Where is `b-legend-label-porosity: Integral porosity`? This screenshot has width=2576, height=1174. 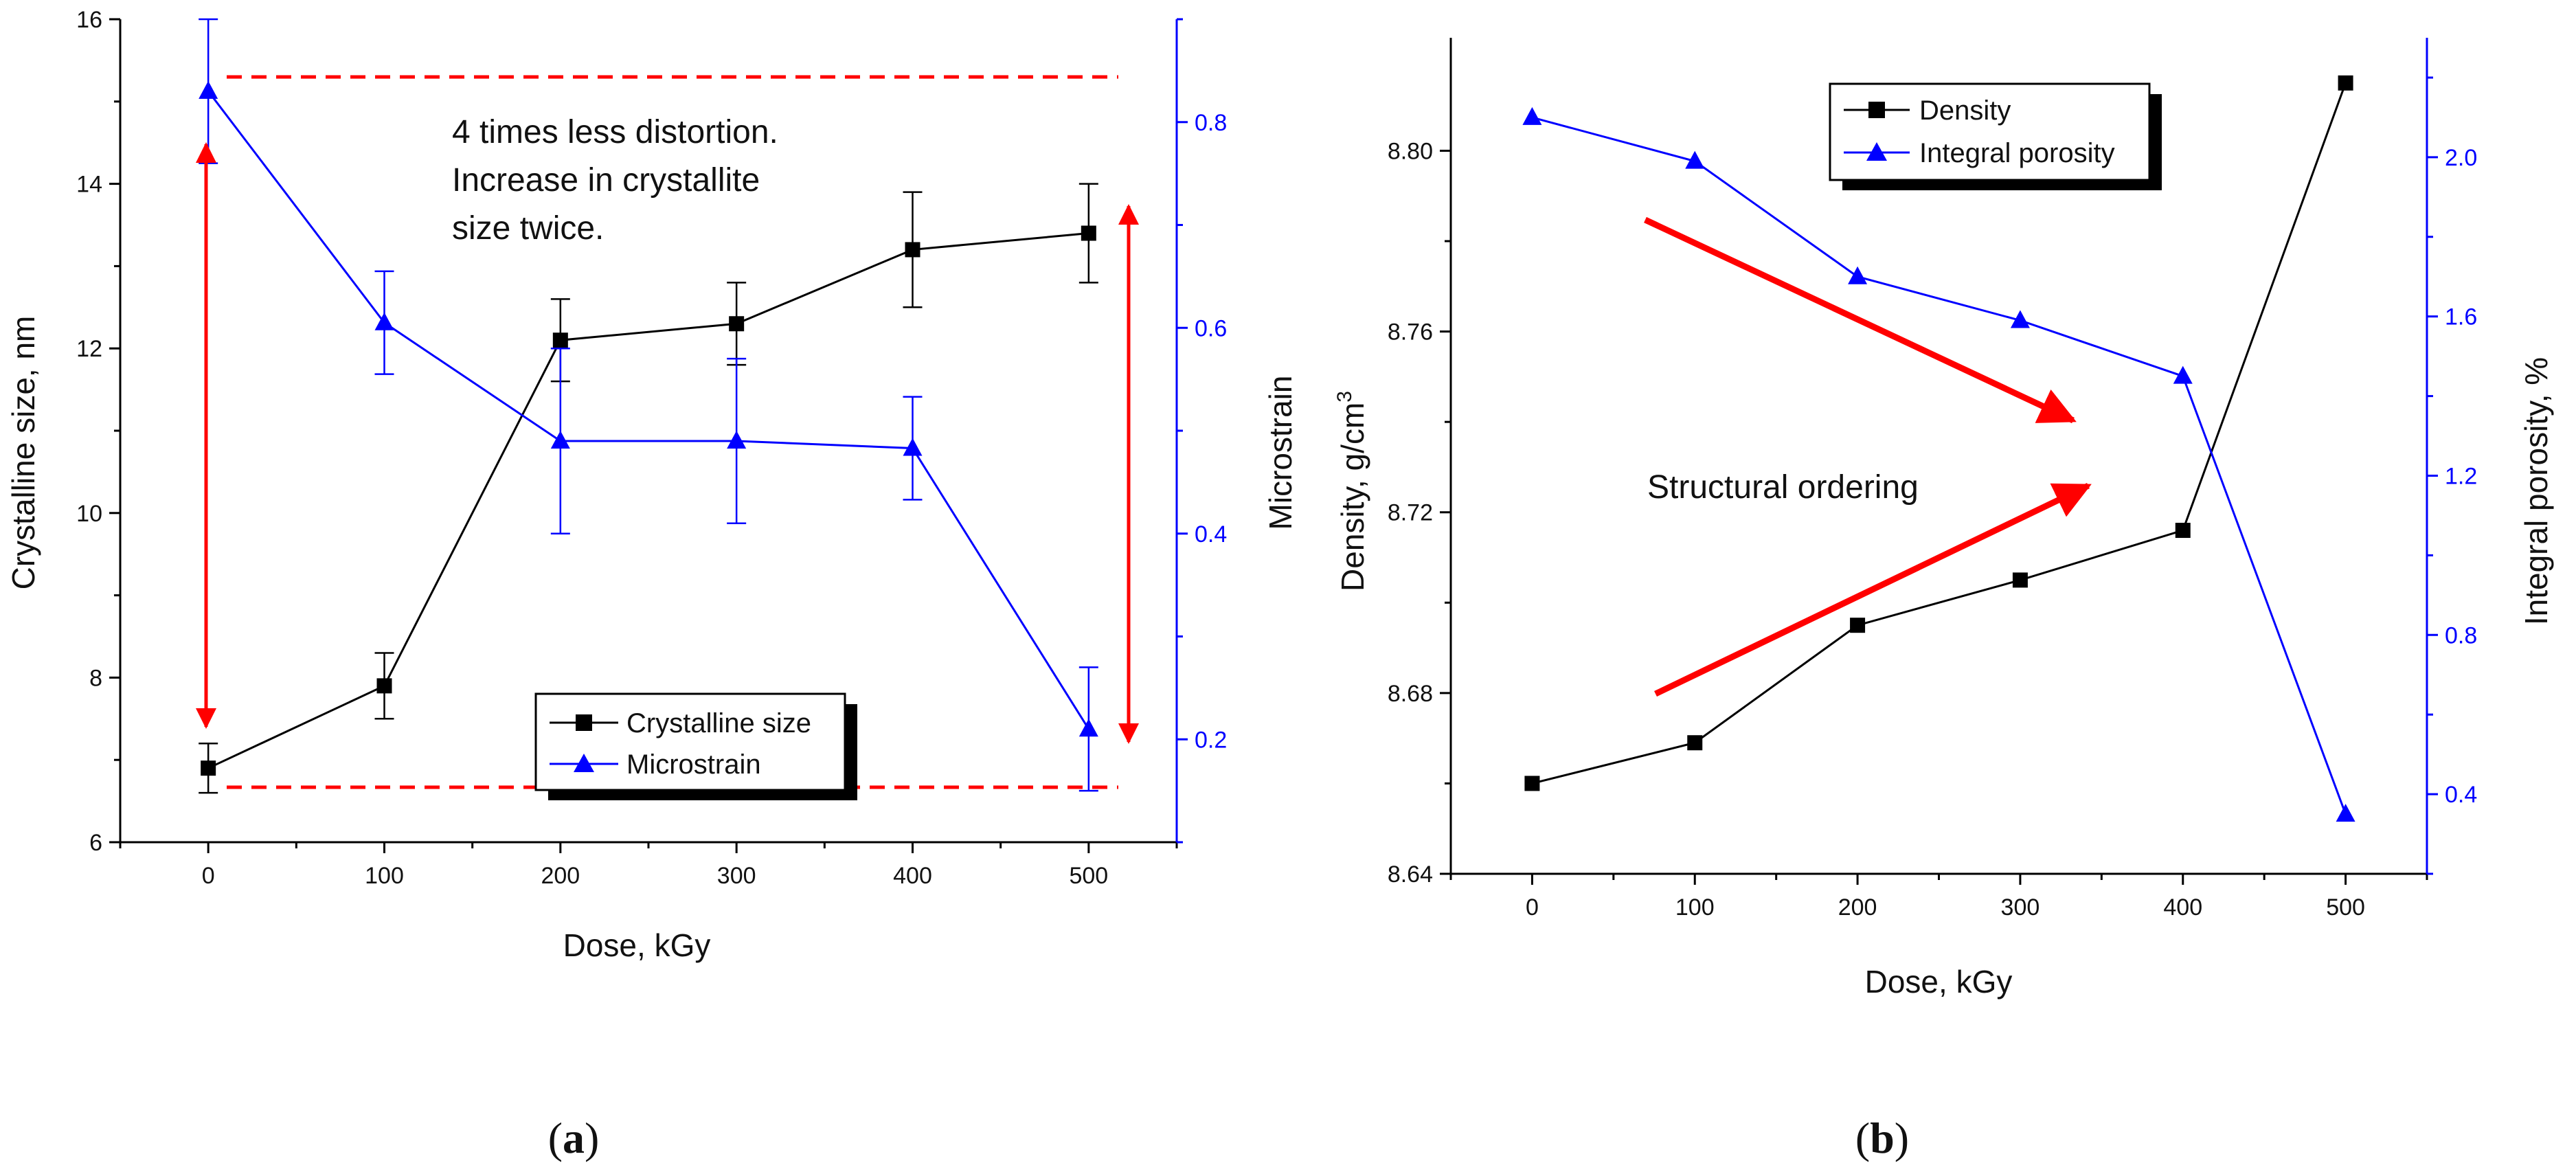 b-legend-label-porosity: Integral porosity is located at coordinates (2017, 153).